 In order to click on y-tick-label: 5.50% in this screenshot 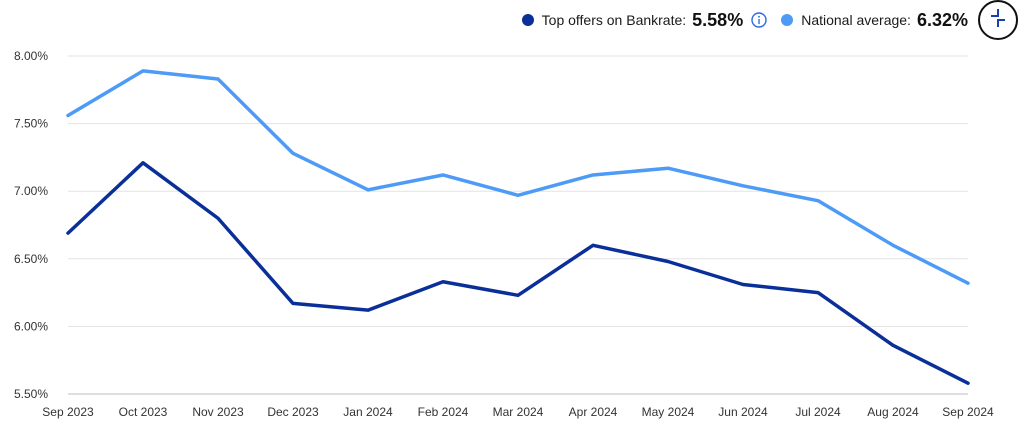, I will do `click(31, 394)`.